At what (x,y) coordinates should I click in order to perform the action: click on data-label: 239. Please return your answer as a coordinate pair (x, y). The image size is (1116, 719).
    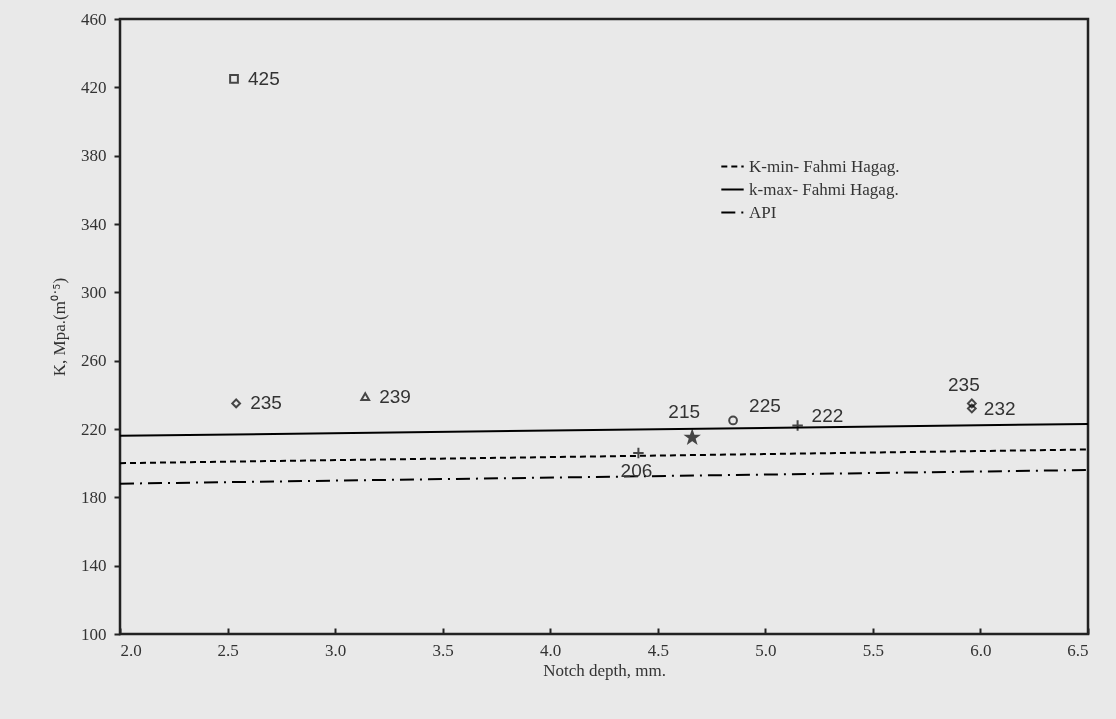
    Looking at the image, I should click on (395, 396).